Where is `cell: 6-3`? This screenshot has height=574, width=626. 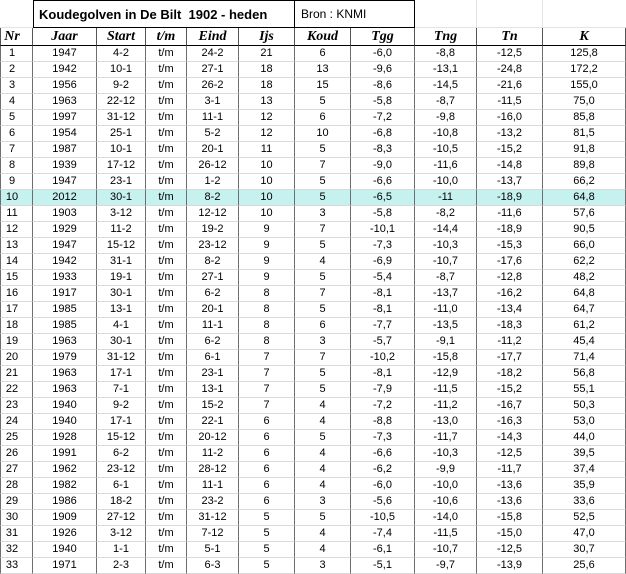
cell: 6-3 is located at coordinates (213, 566).